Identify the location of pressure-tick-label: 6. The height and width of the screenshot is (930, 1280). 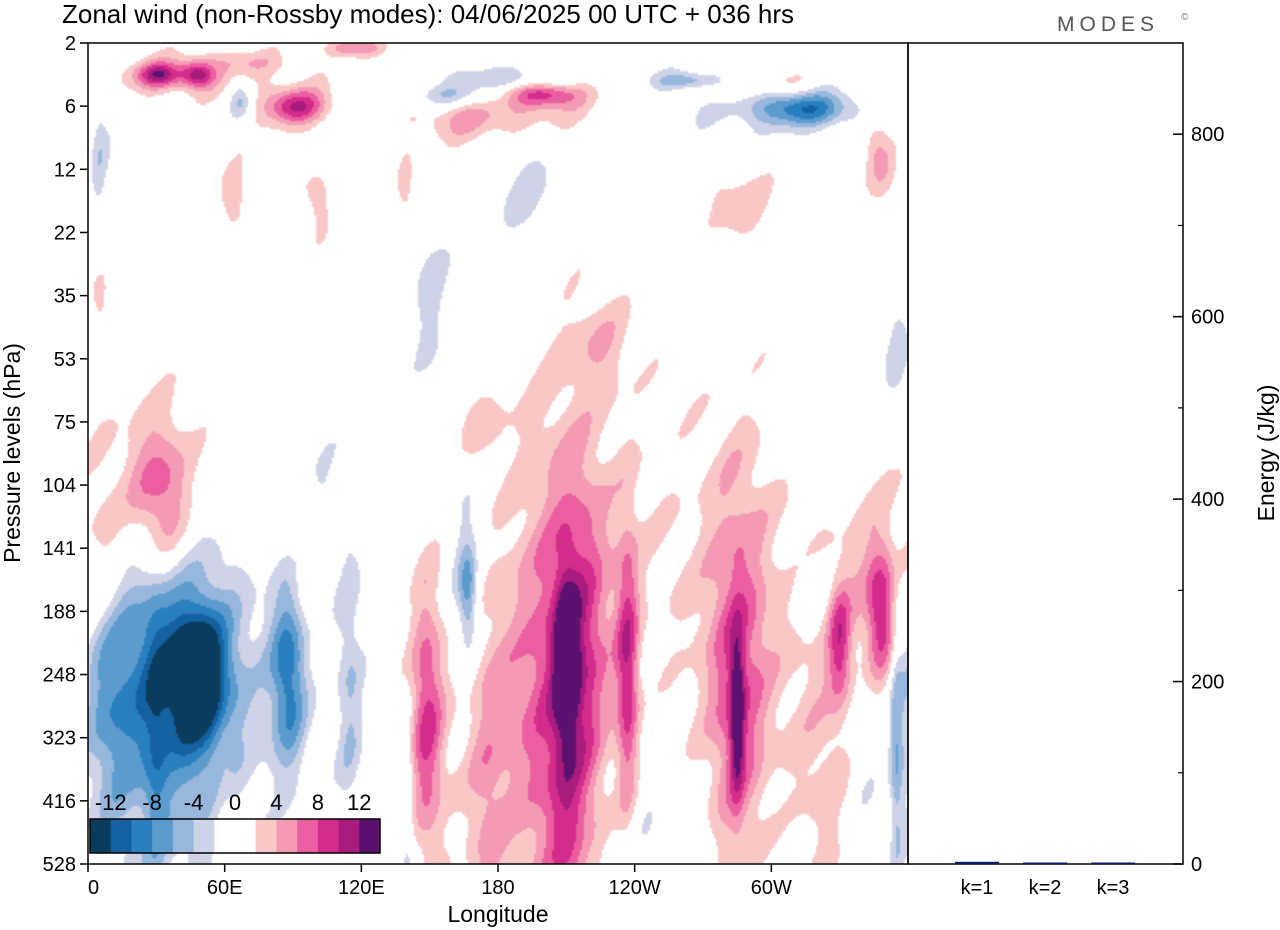
(70, 107).